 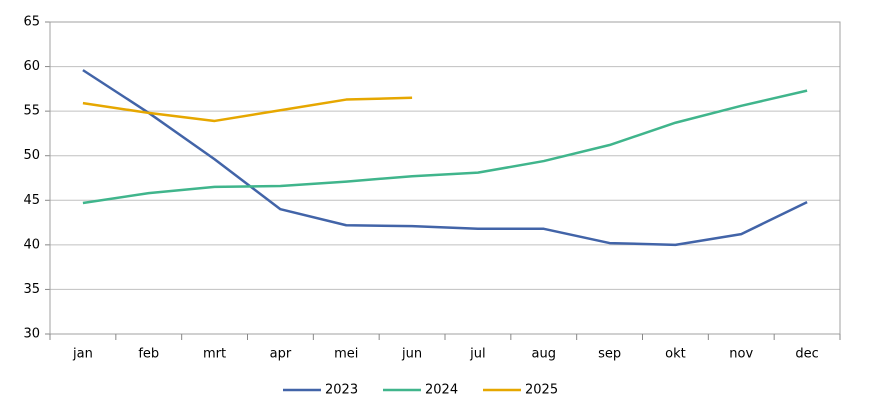 I want to click on y-tick-label: 40, so click(x=31, y=244).